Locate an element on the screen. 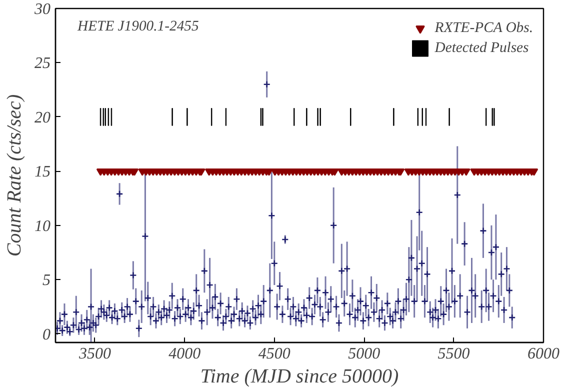 The image size is (568, 390). x-tick-label: 4000 is located at coordinates (184, 354).